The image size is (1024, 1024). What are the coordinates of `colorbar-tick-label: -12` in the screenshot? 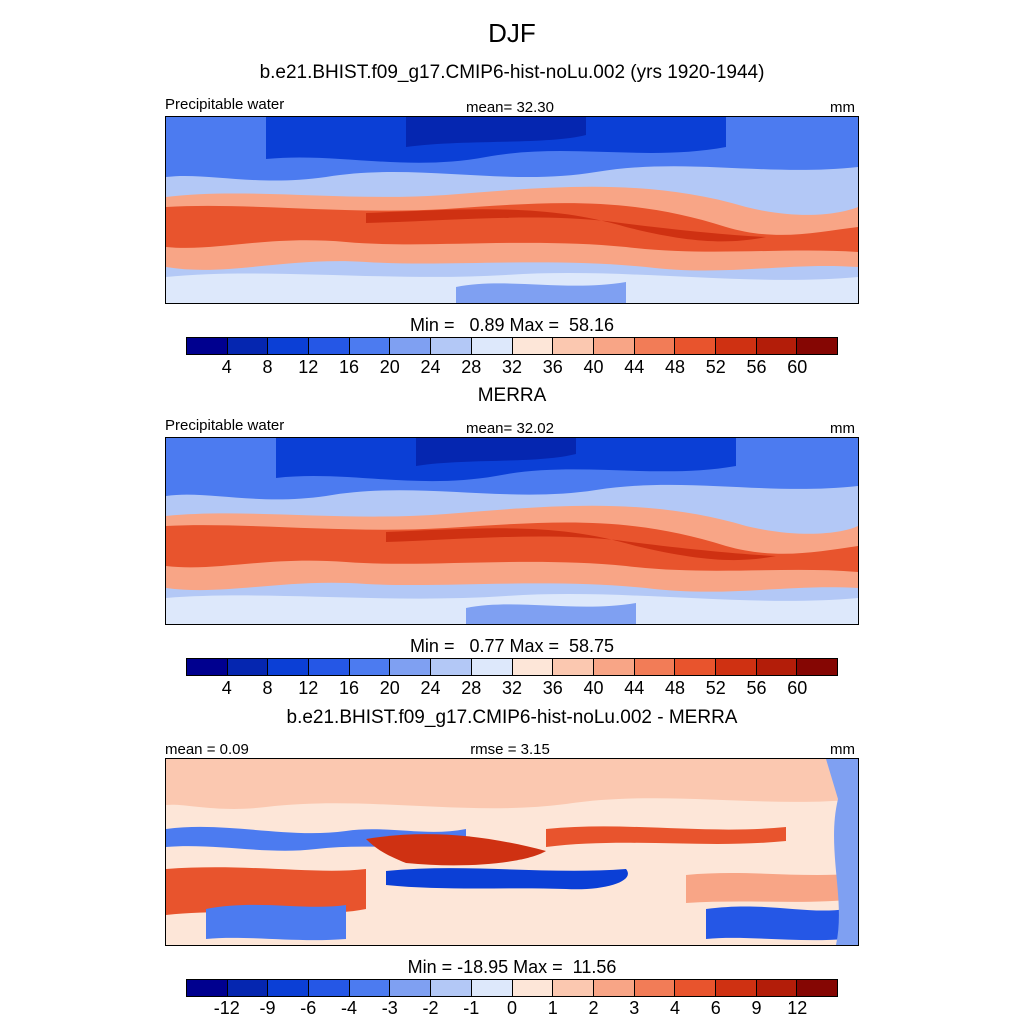 It's located at (226, 1008).